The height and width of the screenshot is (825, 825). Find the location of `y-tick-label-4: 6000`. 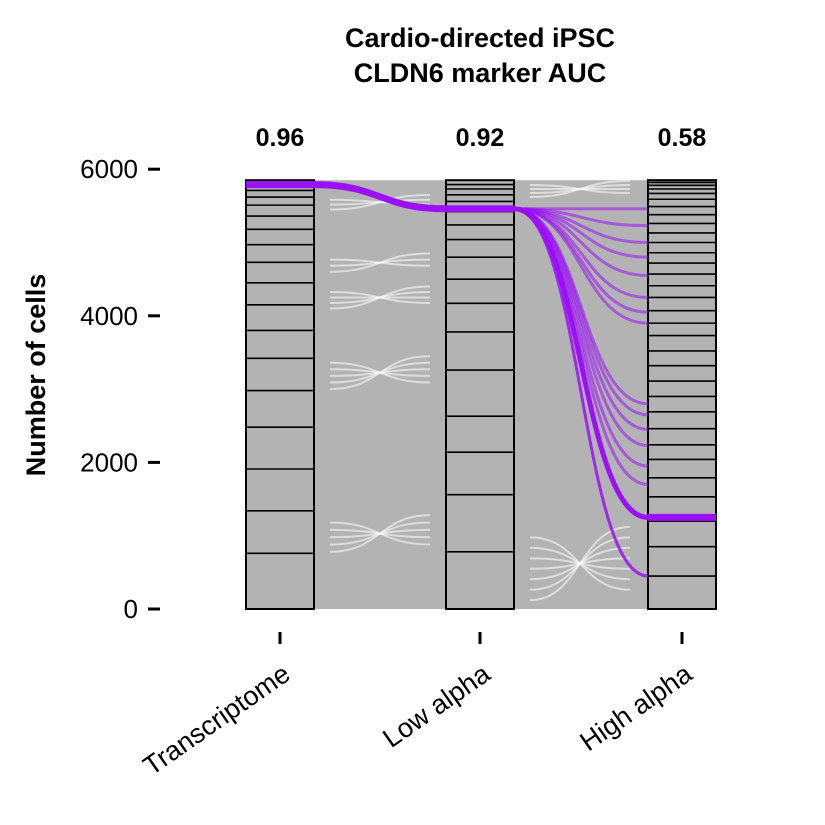

y-tick-label-4: 6000 is located at coordinates (109, 169).